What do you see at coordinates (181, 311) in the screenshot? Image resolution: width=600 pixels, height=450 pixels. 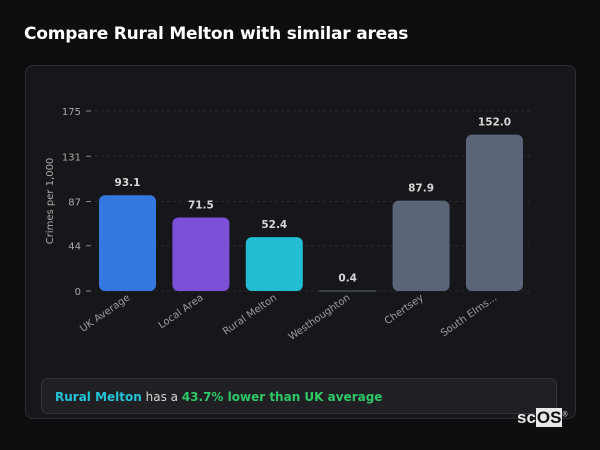 I see `x-tick-label: Local Area` at bounding box center [181, 311].